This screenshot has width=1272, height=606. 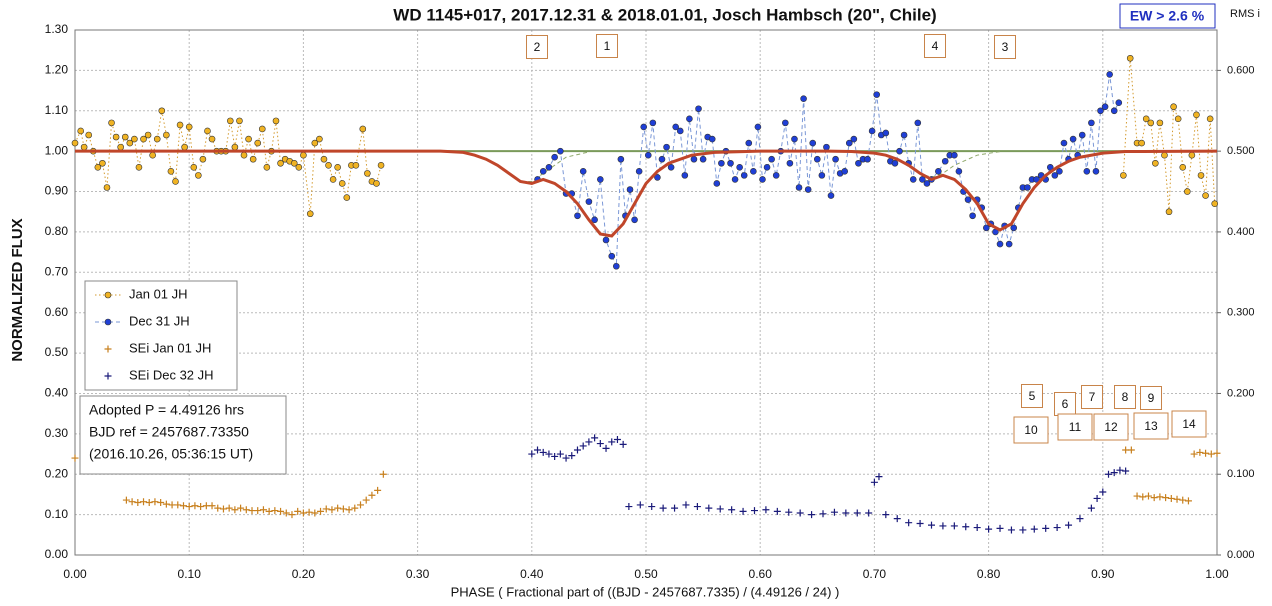 What do you see at coordinates (57, 473) in the screenshot?
I see `y-tick-label: 0.20` at bounding box center [57, 473].